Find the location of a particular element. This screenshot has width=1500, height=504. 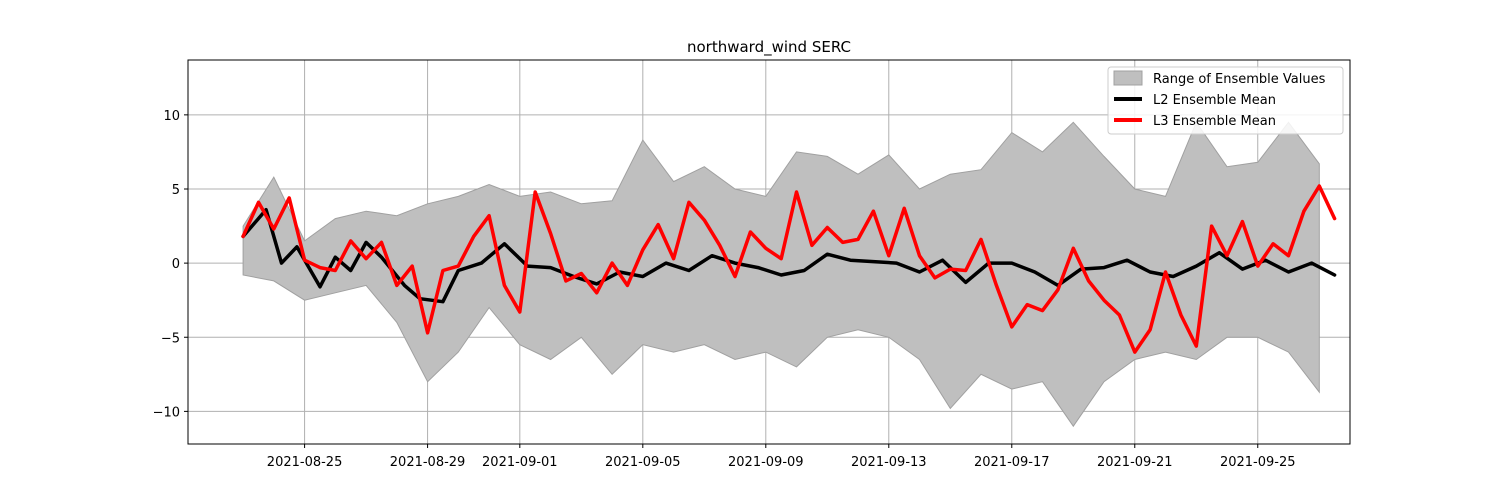

y-tick-label: −10 is located at coordinates (166, 412).